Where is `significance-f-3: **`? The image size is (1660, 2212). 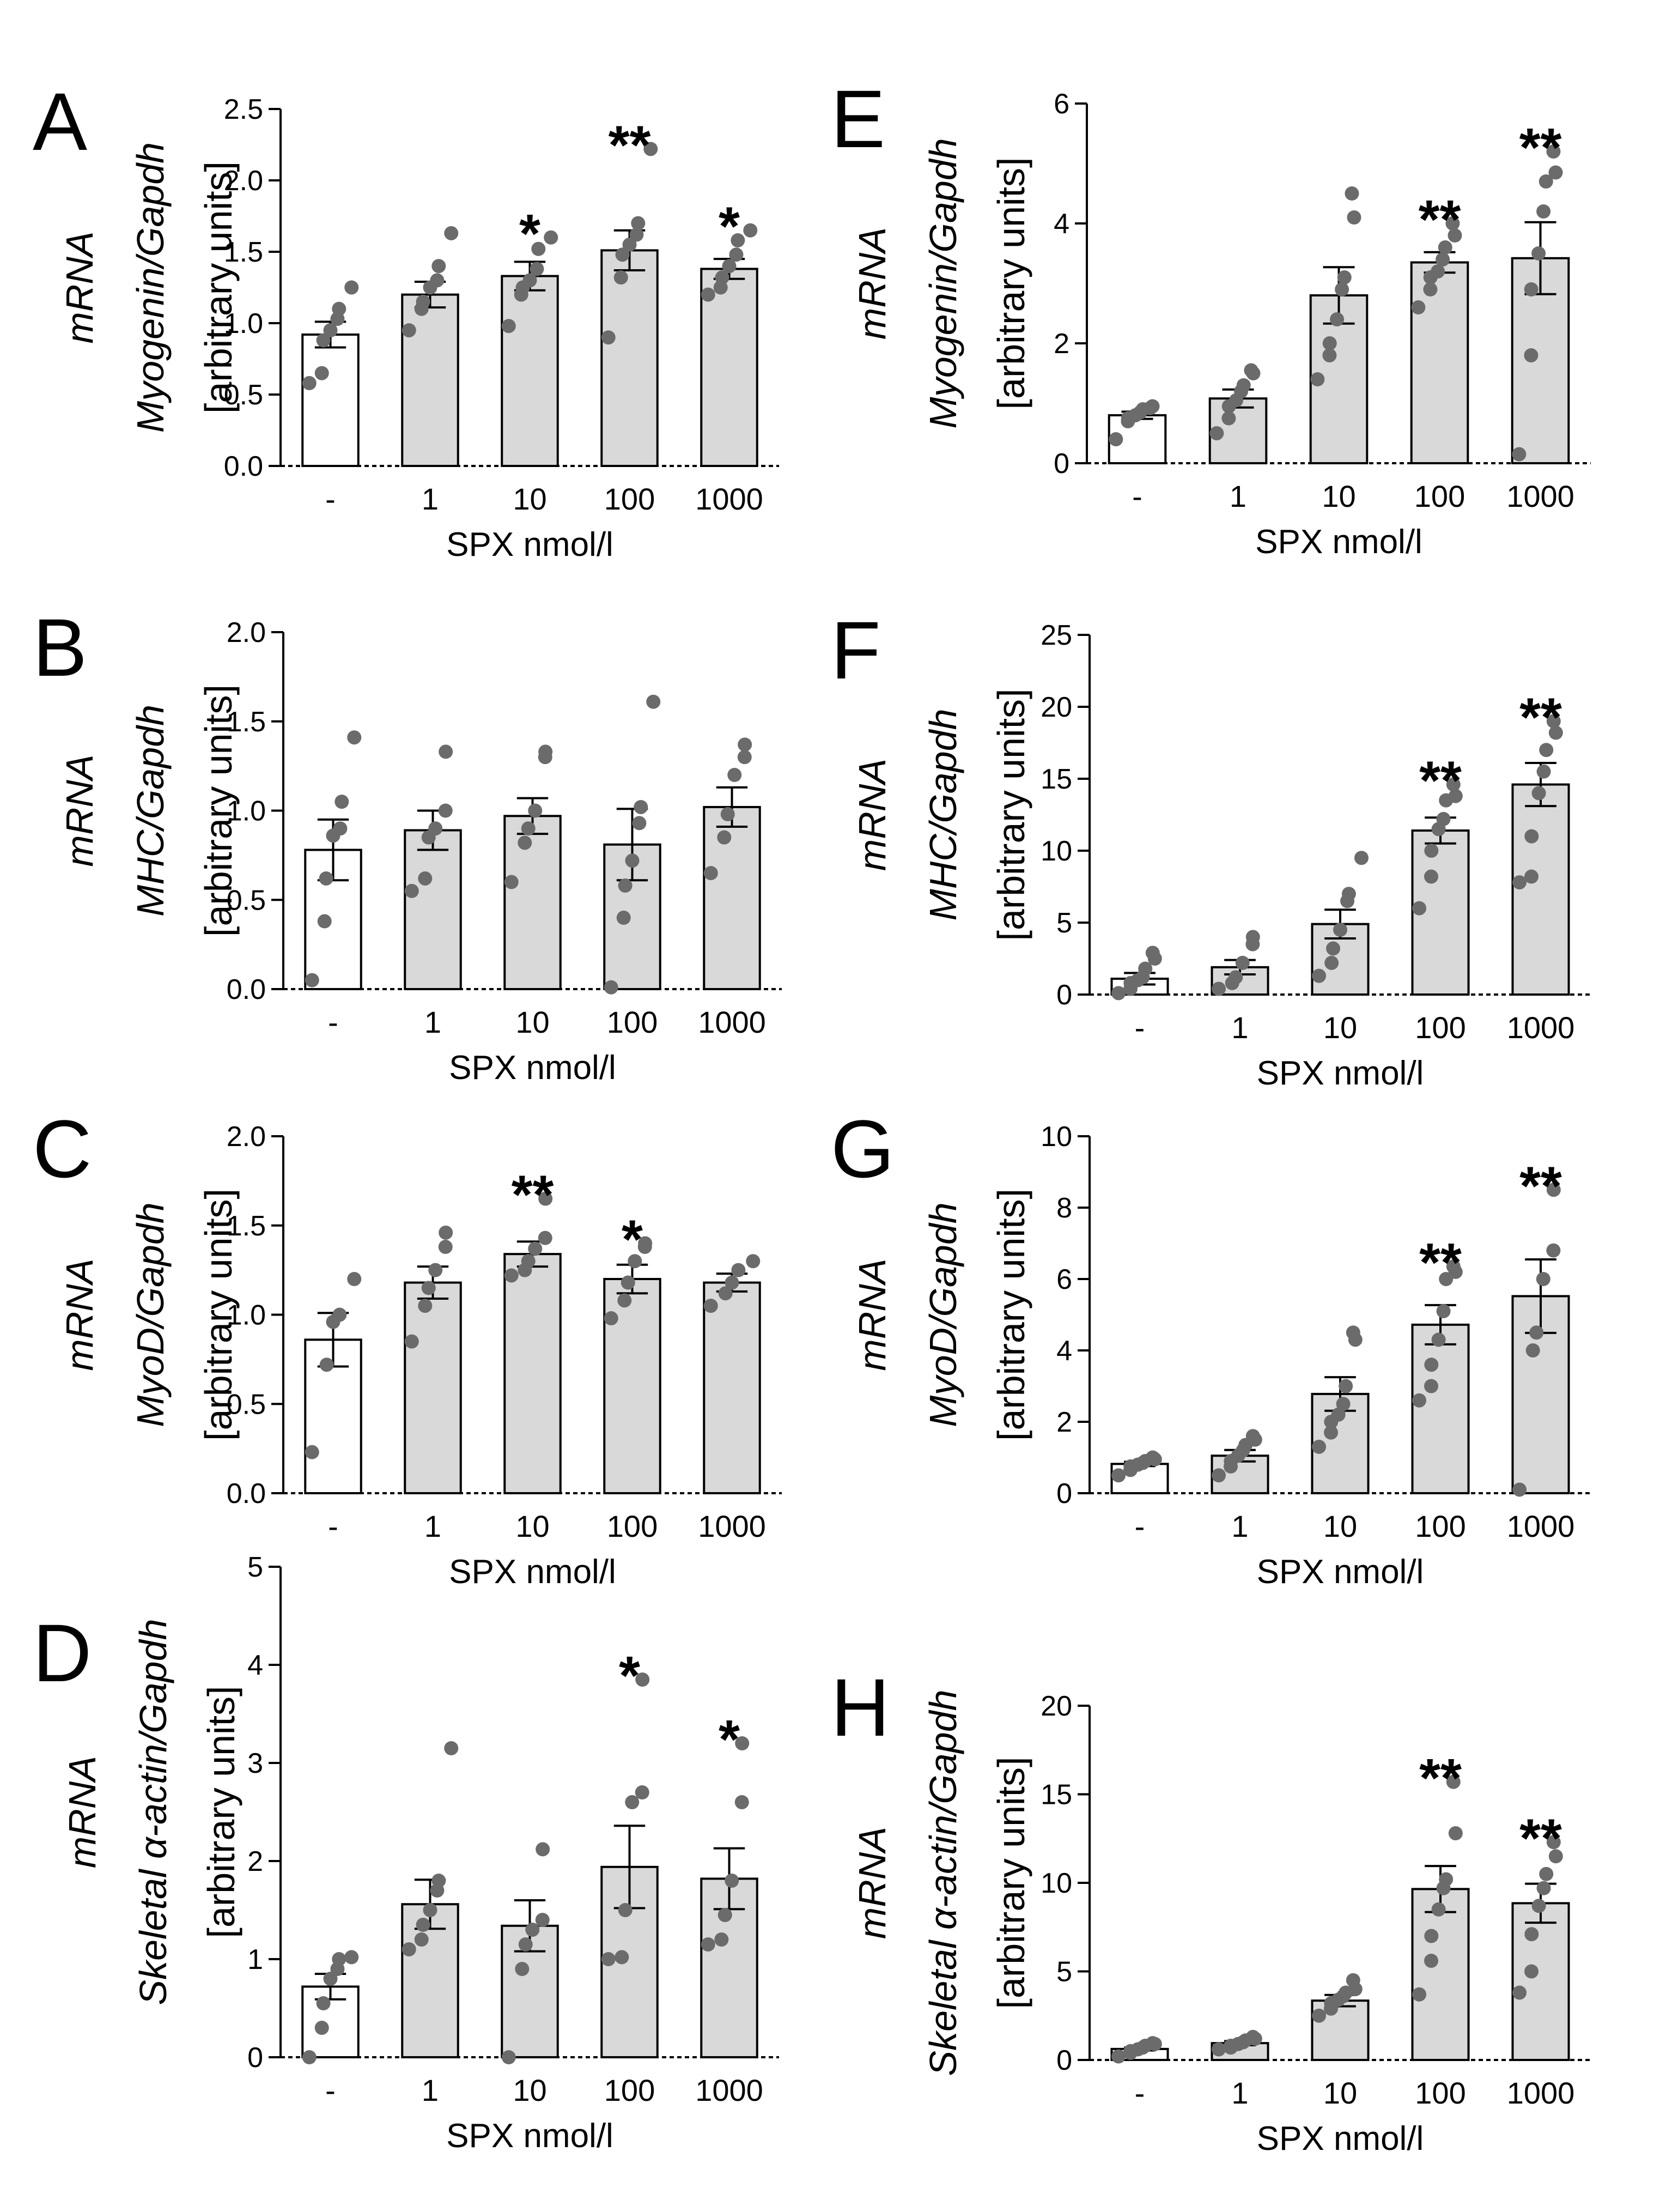 significance-f-3: ** is located at coordinates (1440, 780).